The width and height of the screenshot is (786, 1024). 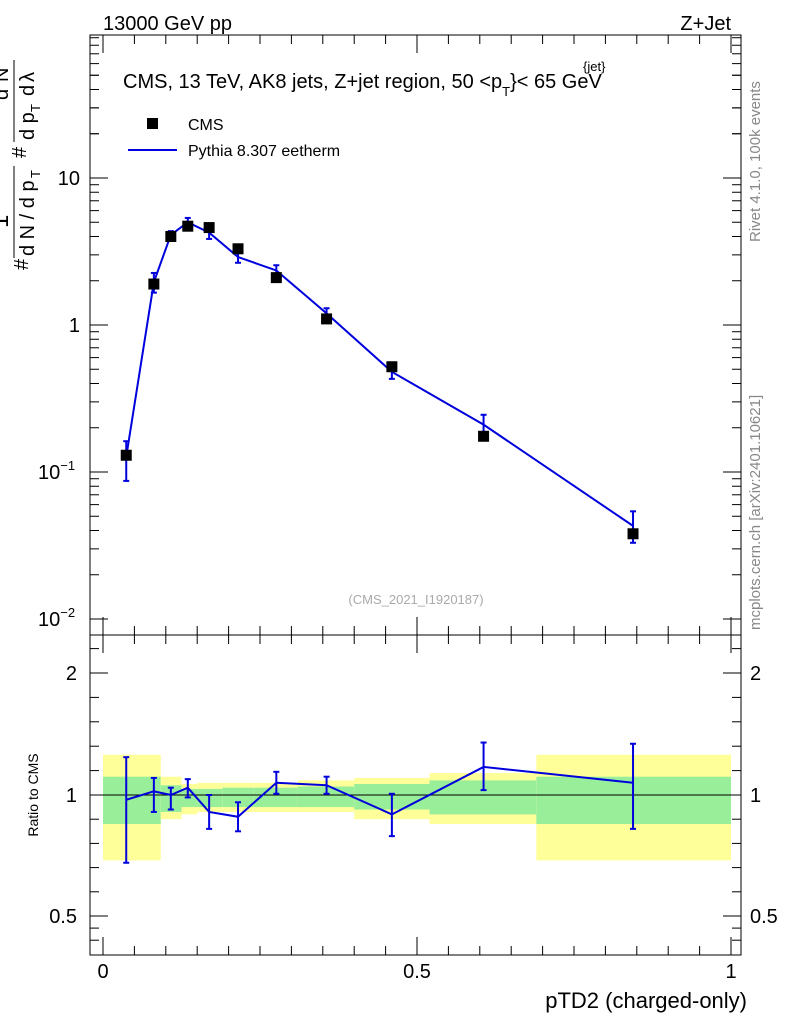 I want to click on svg-text: 2, so click(x=0, y=85).